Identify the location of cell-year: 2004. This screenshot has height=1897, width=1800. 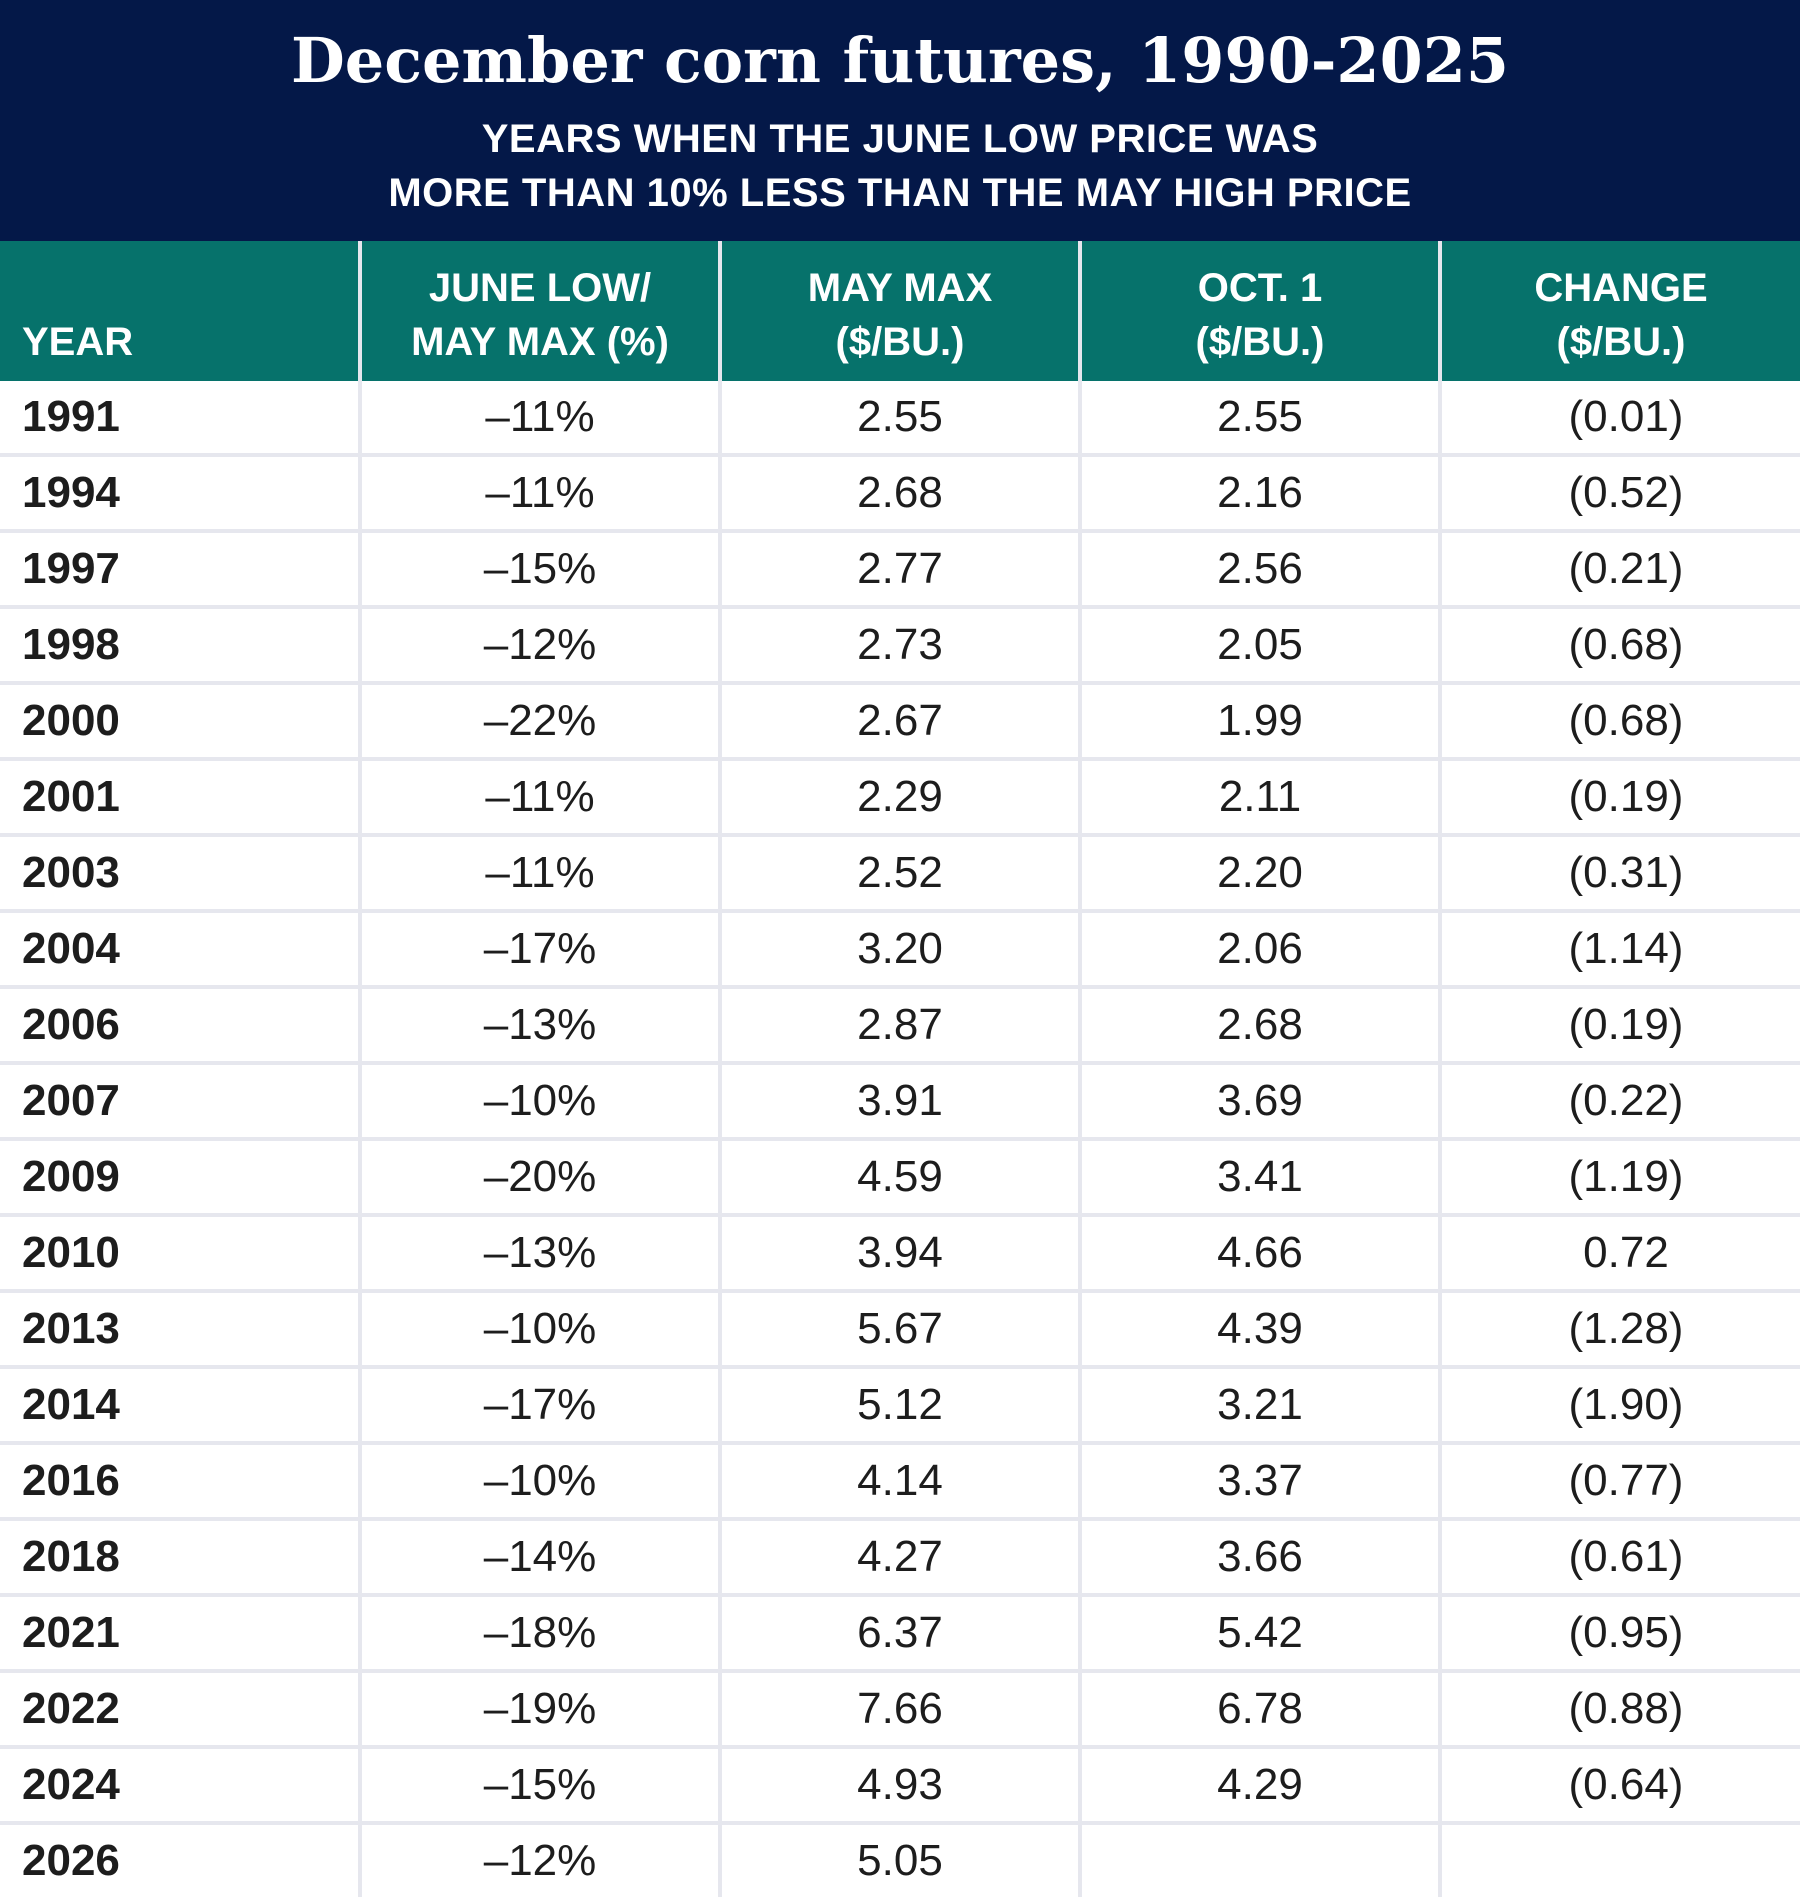
(180, 950).